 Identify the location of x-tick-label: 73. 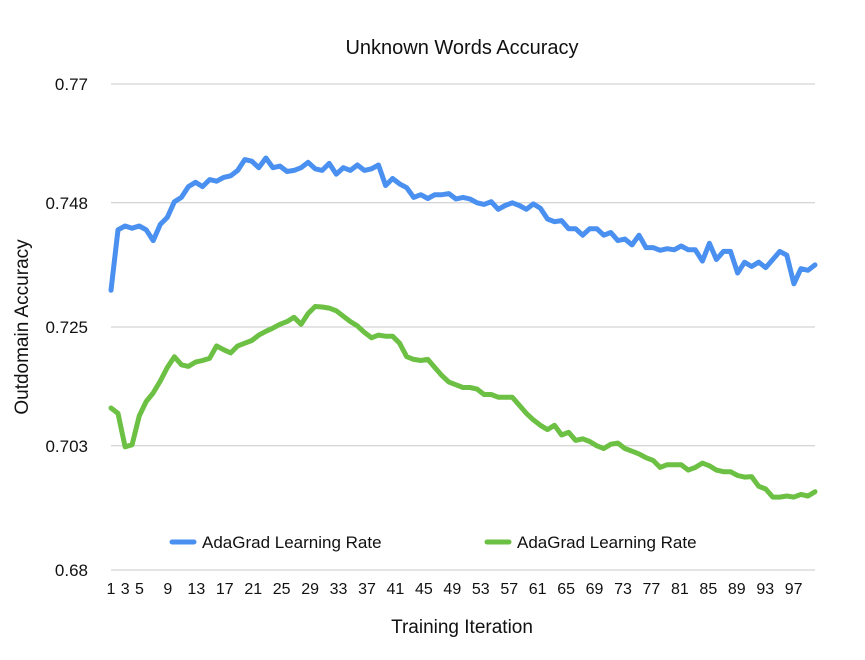
(623, 589).